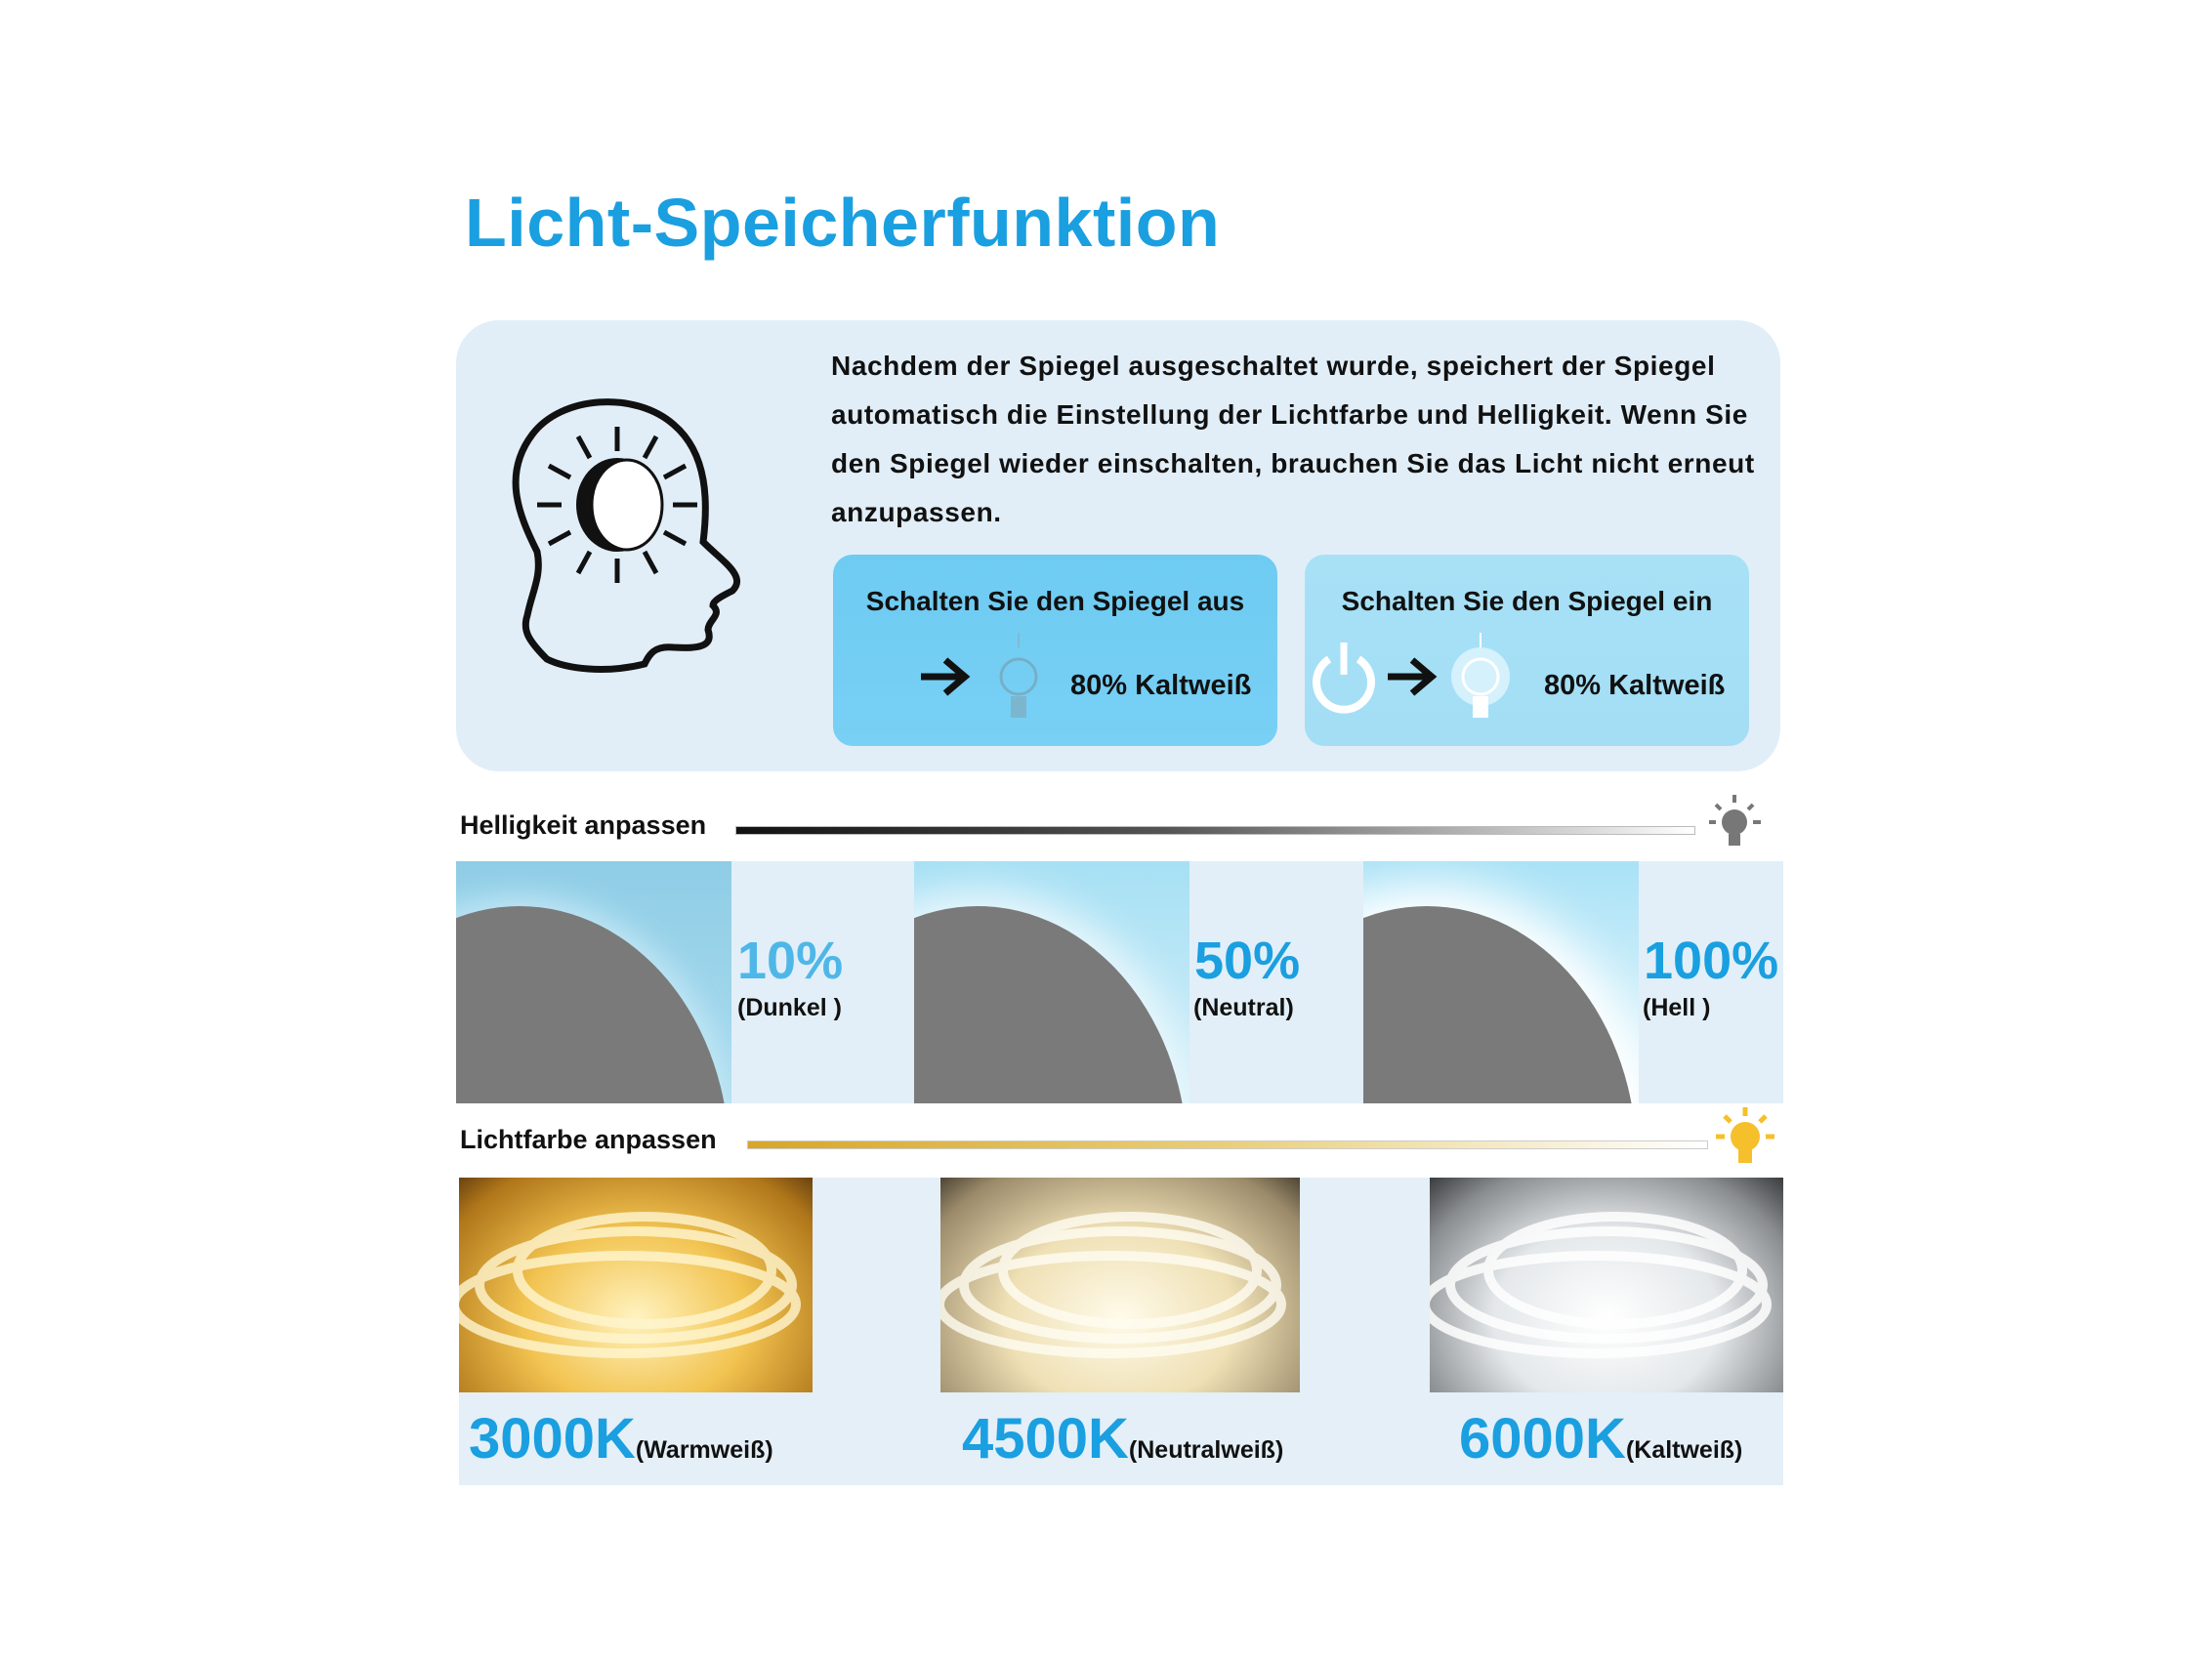  What do you see at coordinates (626, 535) in the screenshot?
I see `head-with-sun-moon-icon` at bounding box center [626, 535].